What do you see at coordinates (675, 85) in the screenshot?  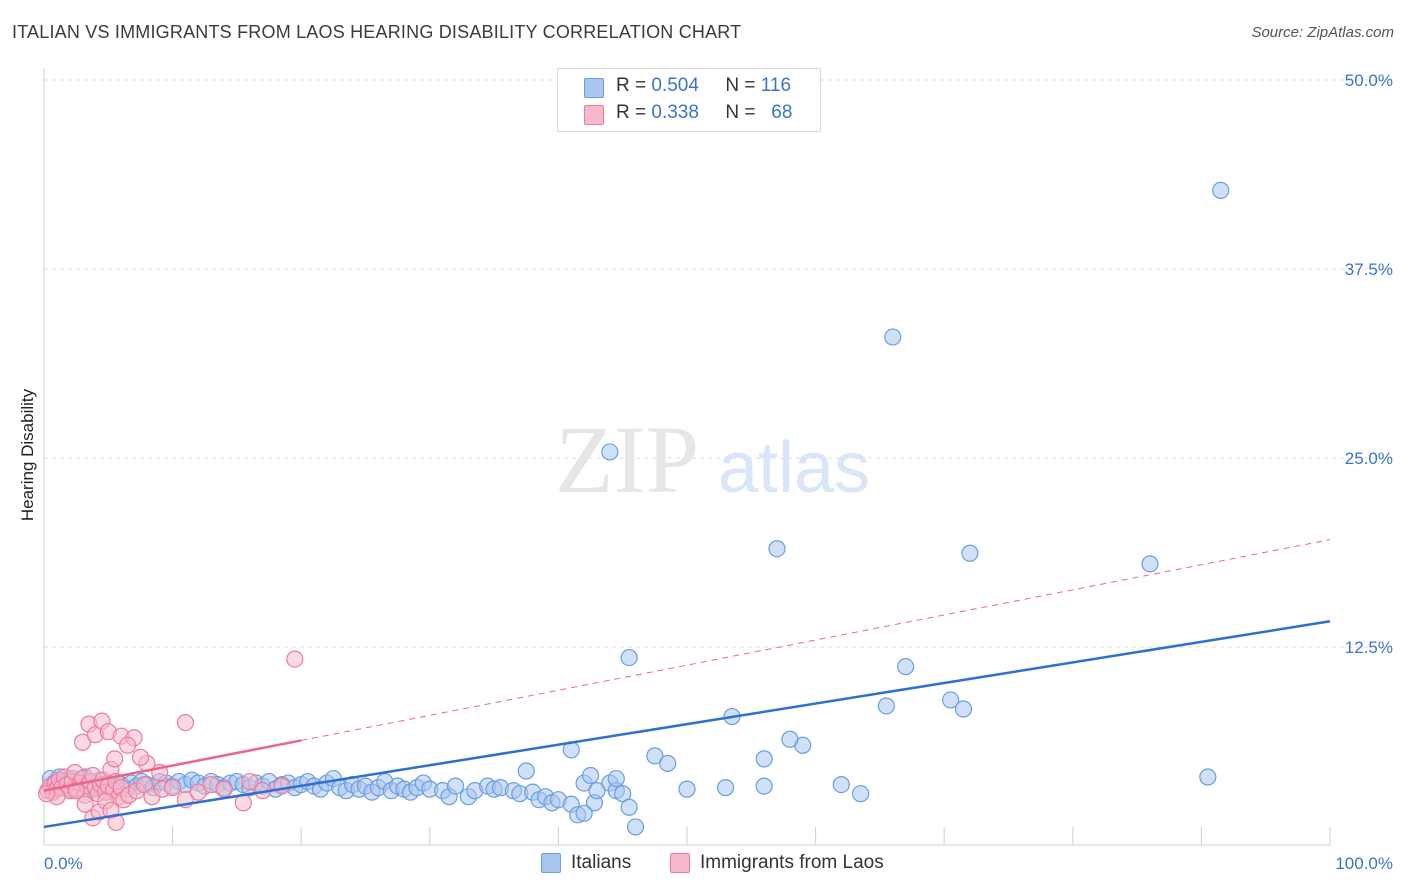 I see `r-value: 0.504` at bounding box center [675, 85].